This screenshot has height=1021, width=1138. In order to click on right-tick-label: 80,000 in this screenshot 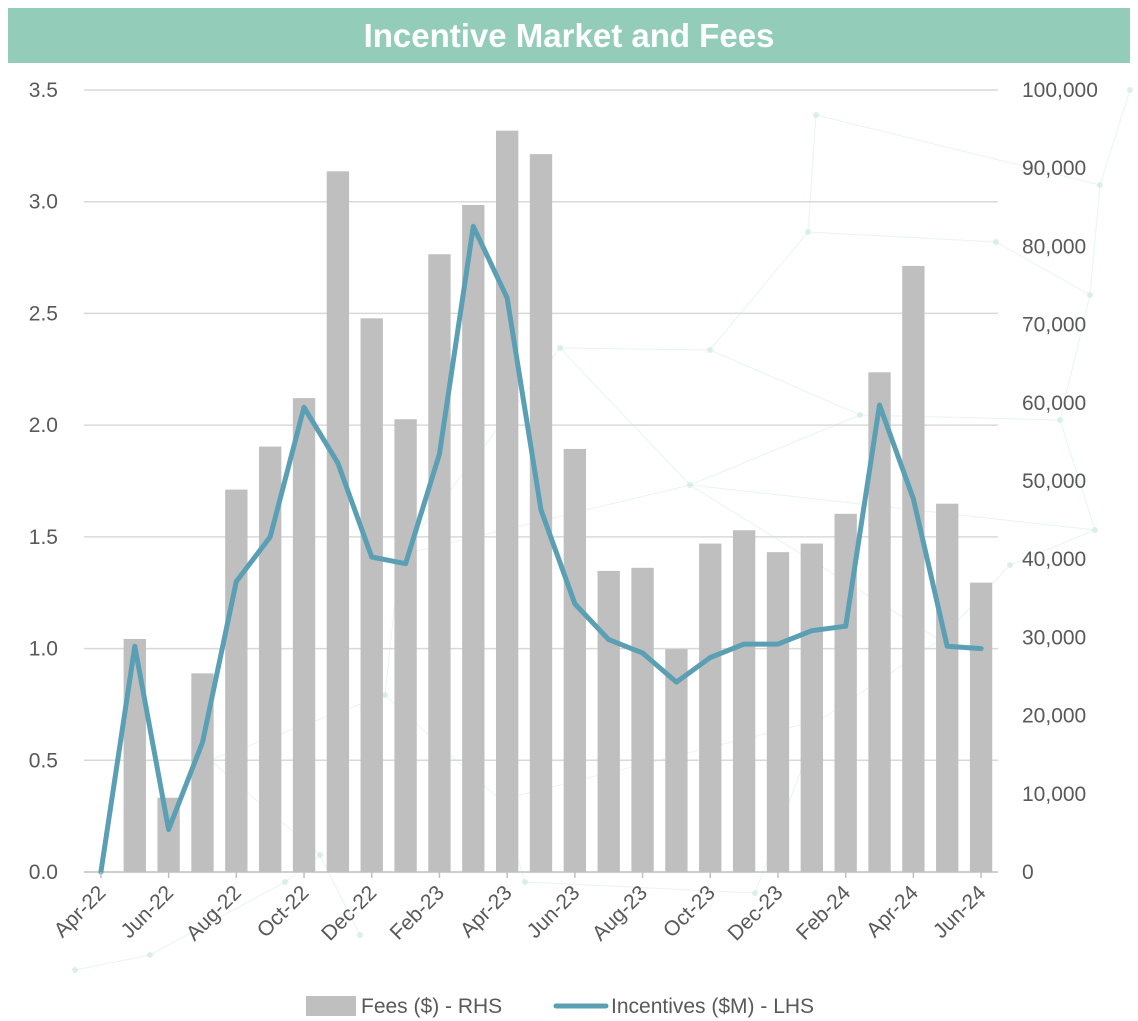, I will do `click(1054, 246)`.